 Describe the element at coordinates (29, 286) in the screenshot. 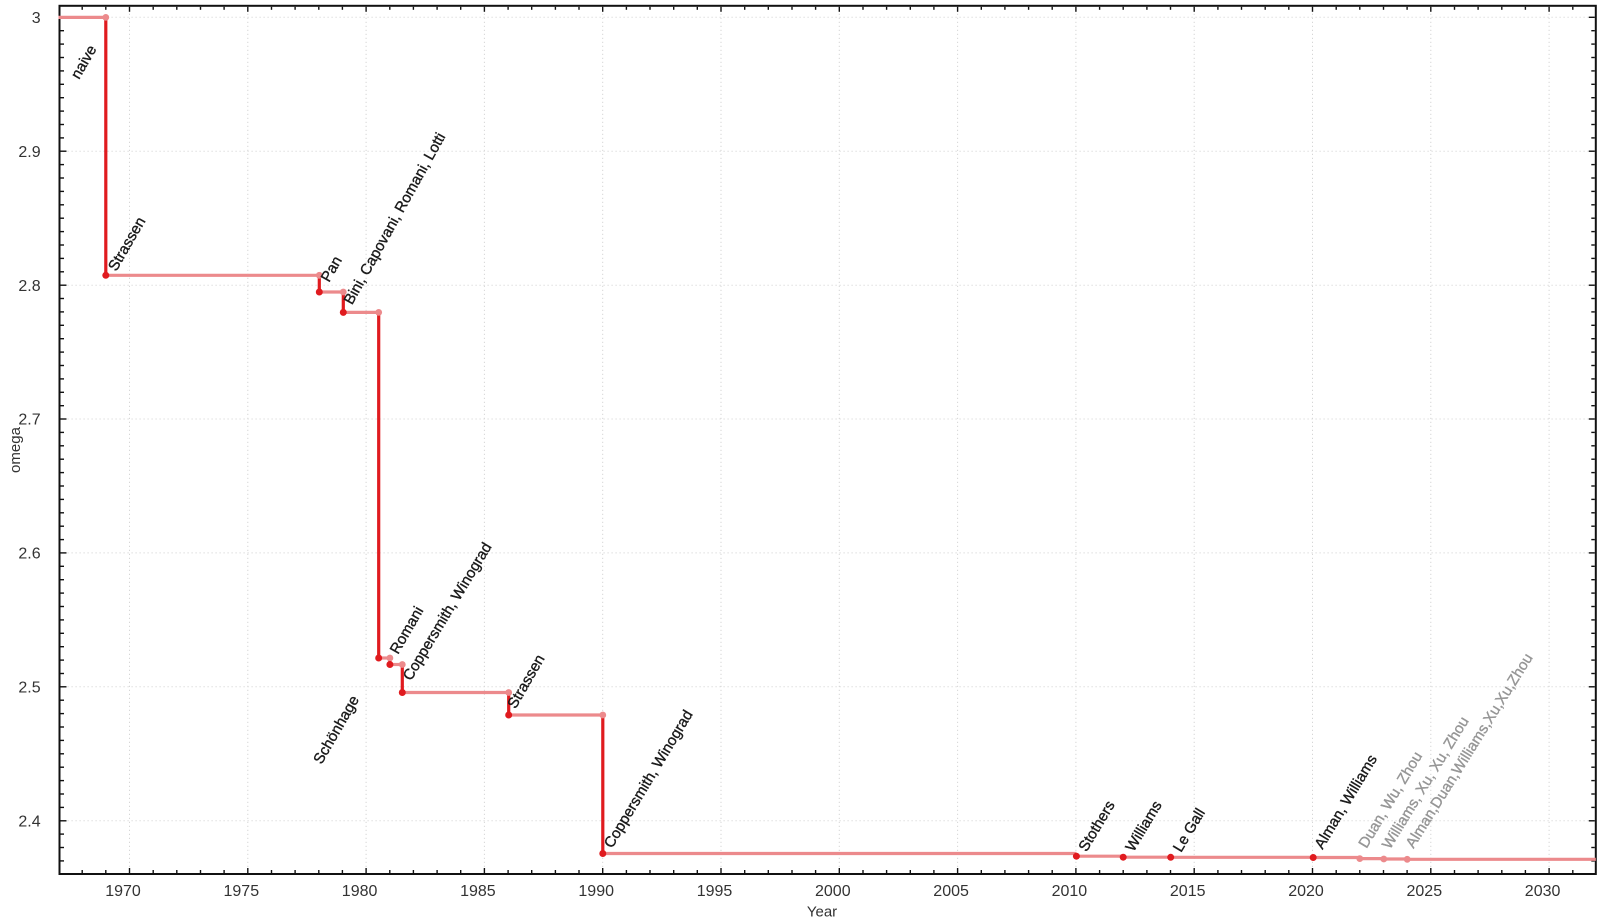

I see `svg-text: 2.8` at that location.